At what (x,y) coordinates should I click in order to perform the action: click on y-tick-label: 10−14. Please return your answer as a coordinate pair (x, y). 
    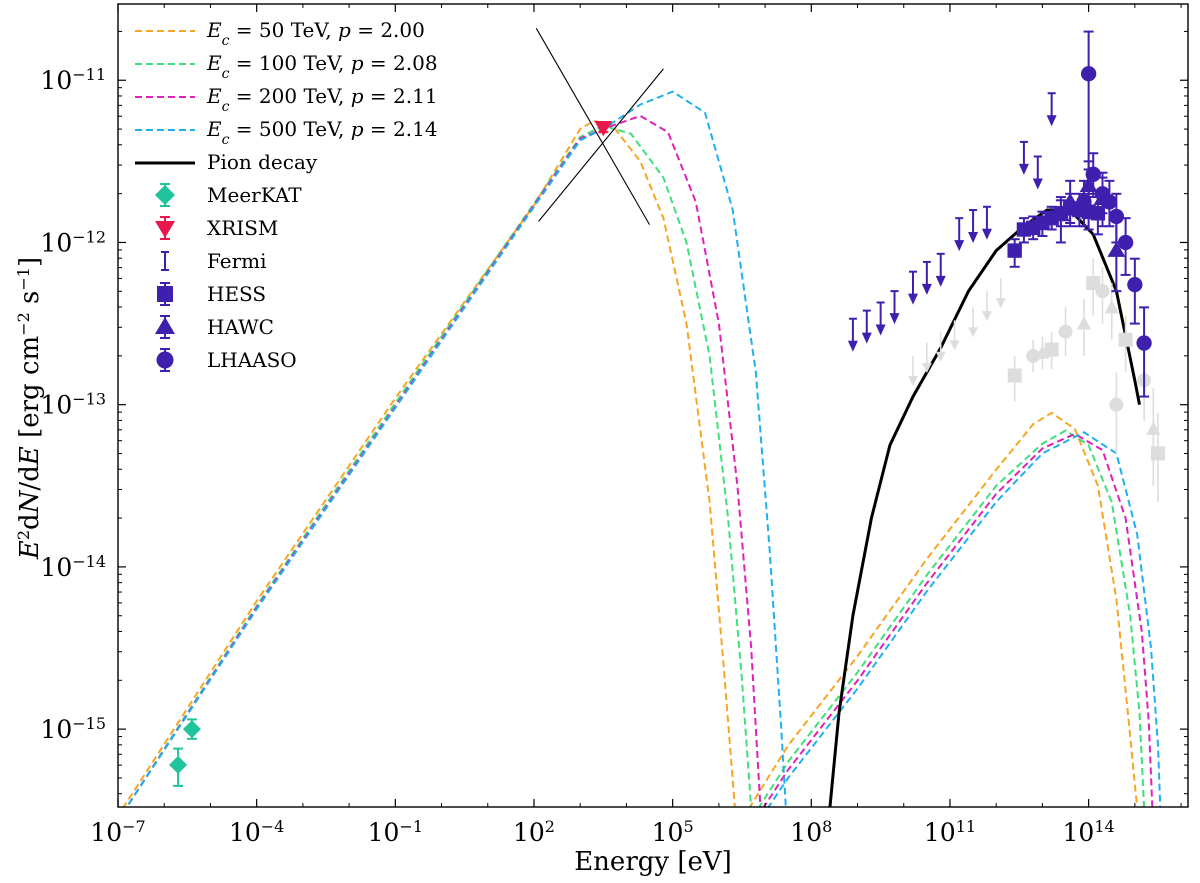
    Looking at the image, I should click on (73, 566).